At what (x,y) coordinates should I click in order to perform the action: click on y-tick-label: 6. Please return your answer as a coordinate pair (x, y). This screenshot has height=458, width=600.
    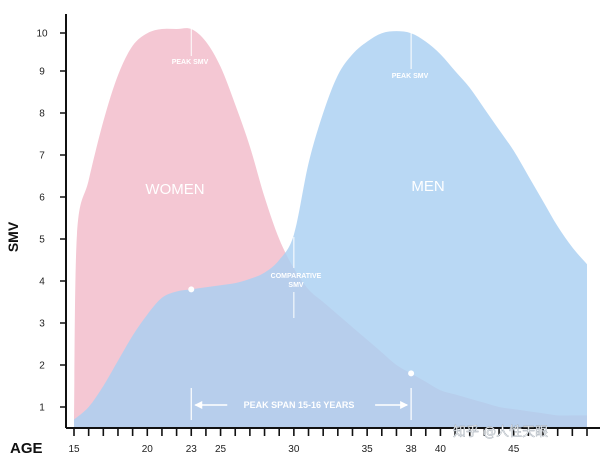
    Looking at the image, I should click on (42, 198).